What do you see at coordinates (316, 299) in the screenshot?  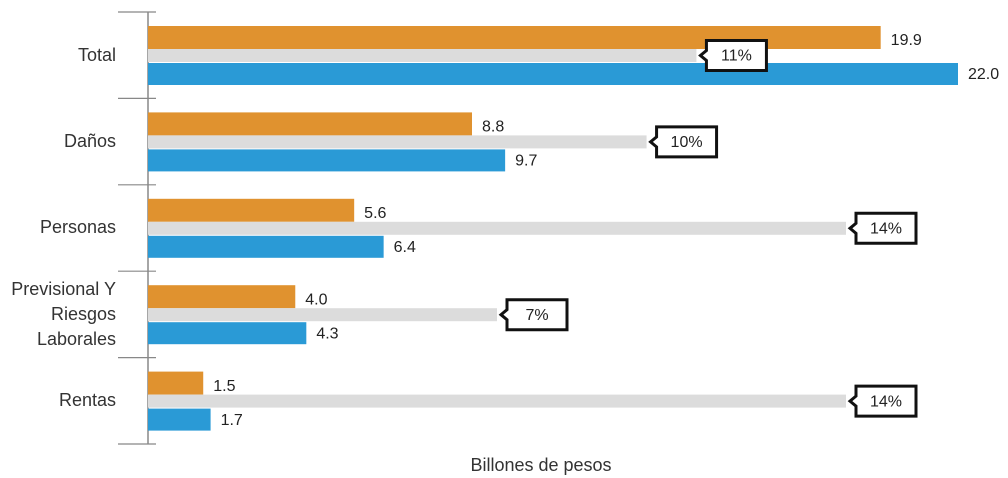 I see `value-label: 4.0` at bounding box center [316, 299].